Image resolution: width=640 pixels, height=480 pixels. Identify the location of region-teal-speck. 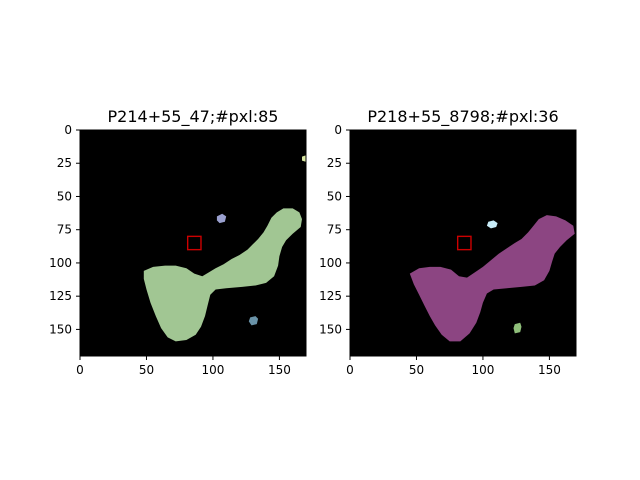
(253, 321).